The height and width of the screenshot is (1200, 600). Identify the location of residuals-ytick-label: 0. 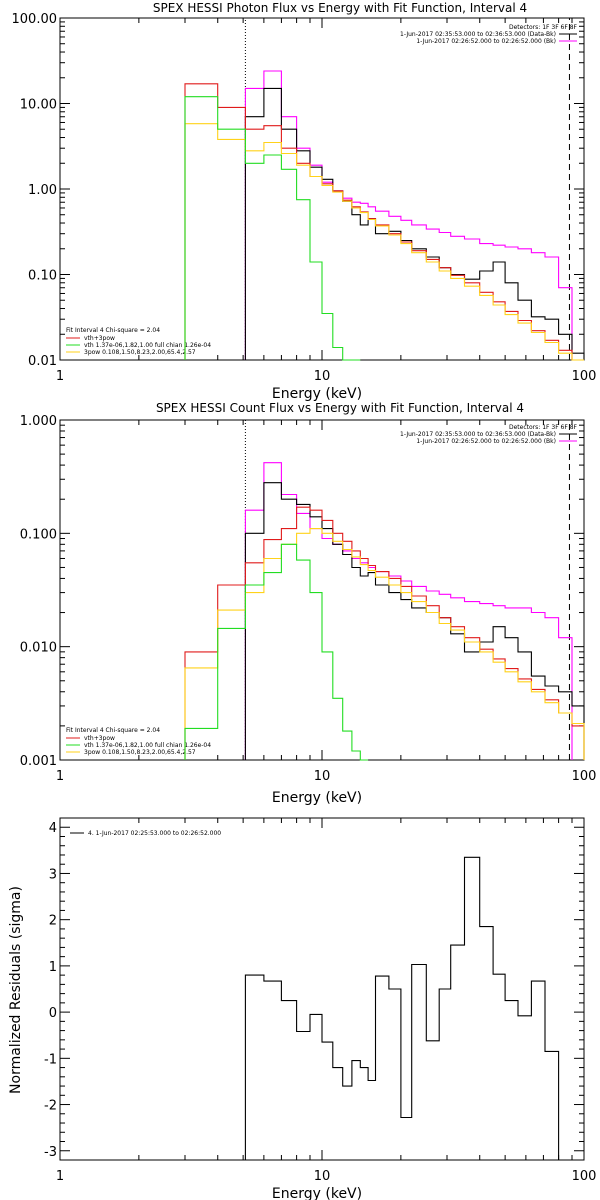
(53, 1013).